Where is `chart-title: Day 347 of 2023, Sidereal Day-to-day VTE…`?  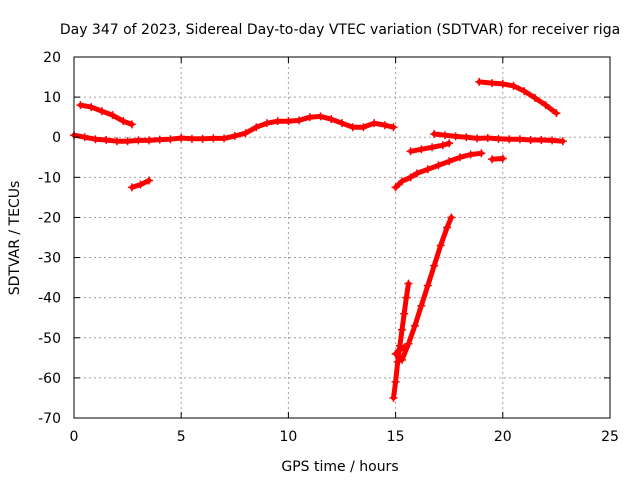 chart-title: Day 347 of 2023, Sidereal Day-to-day VTE… is located at coordinates (340, 30).